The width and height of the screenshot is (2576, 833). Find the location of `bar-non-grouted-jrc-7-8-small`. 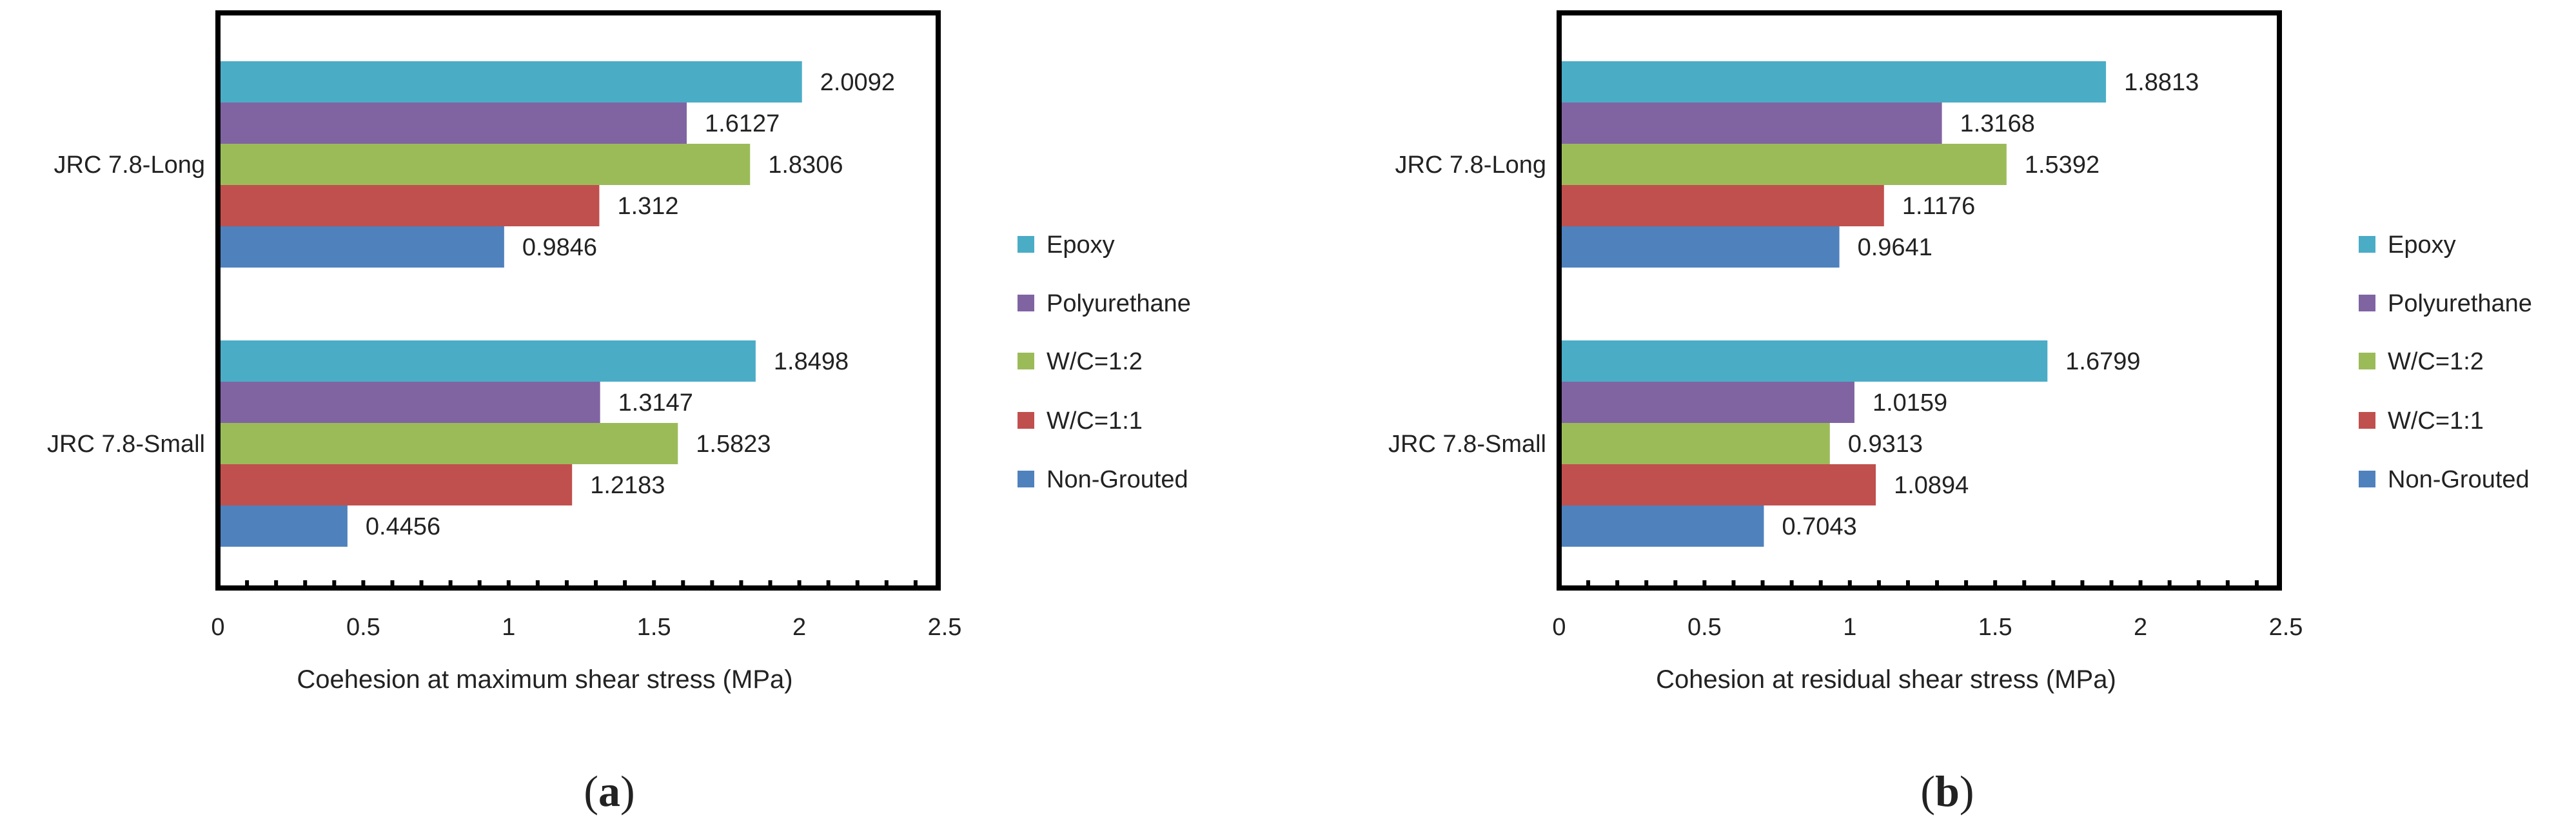

bar-non-grouted-jrc-7-8-small is located at coordinates (283, 526).